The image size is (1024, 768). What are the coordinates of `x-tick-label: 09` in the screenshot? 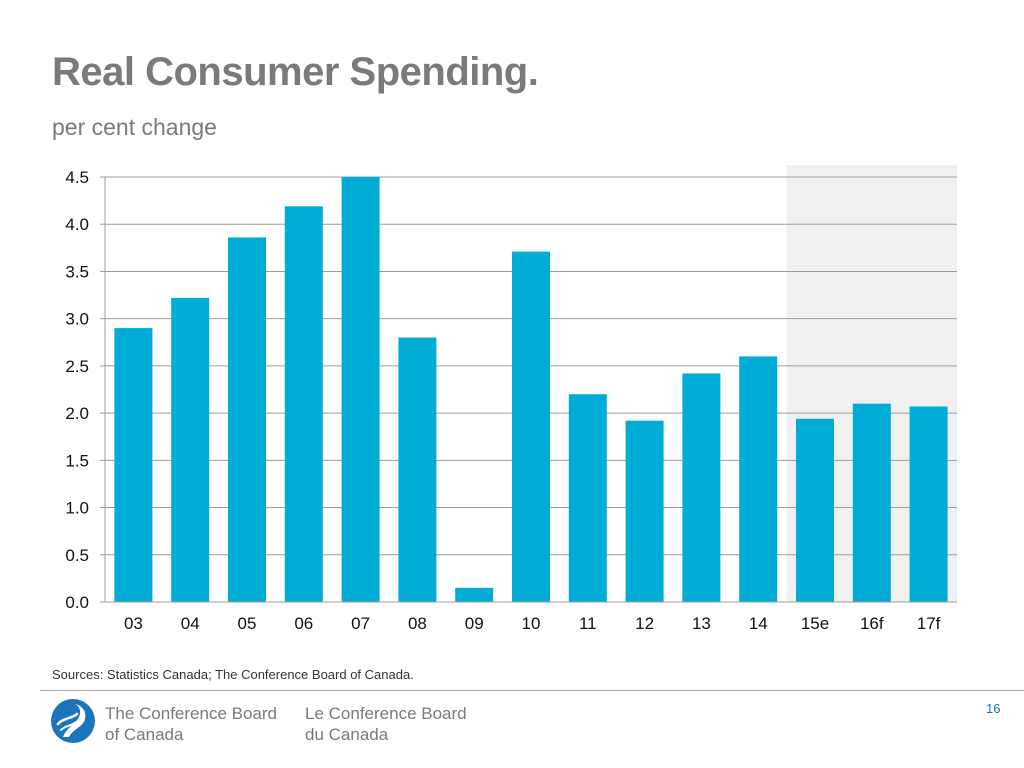 It's located at (474, 623).